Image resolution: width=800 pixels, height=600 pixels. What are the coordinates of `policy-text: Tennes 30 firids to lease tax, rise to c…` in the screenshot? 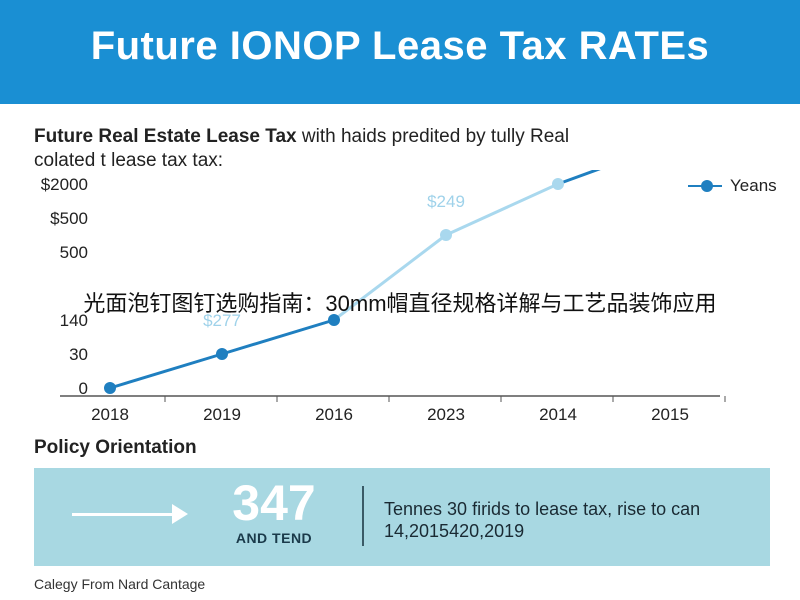 It's located at (542, 520).